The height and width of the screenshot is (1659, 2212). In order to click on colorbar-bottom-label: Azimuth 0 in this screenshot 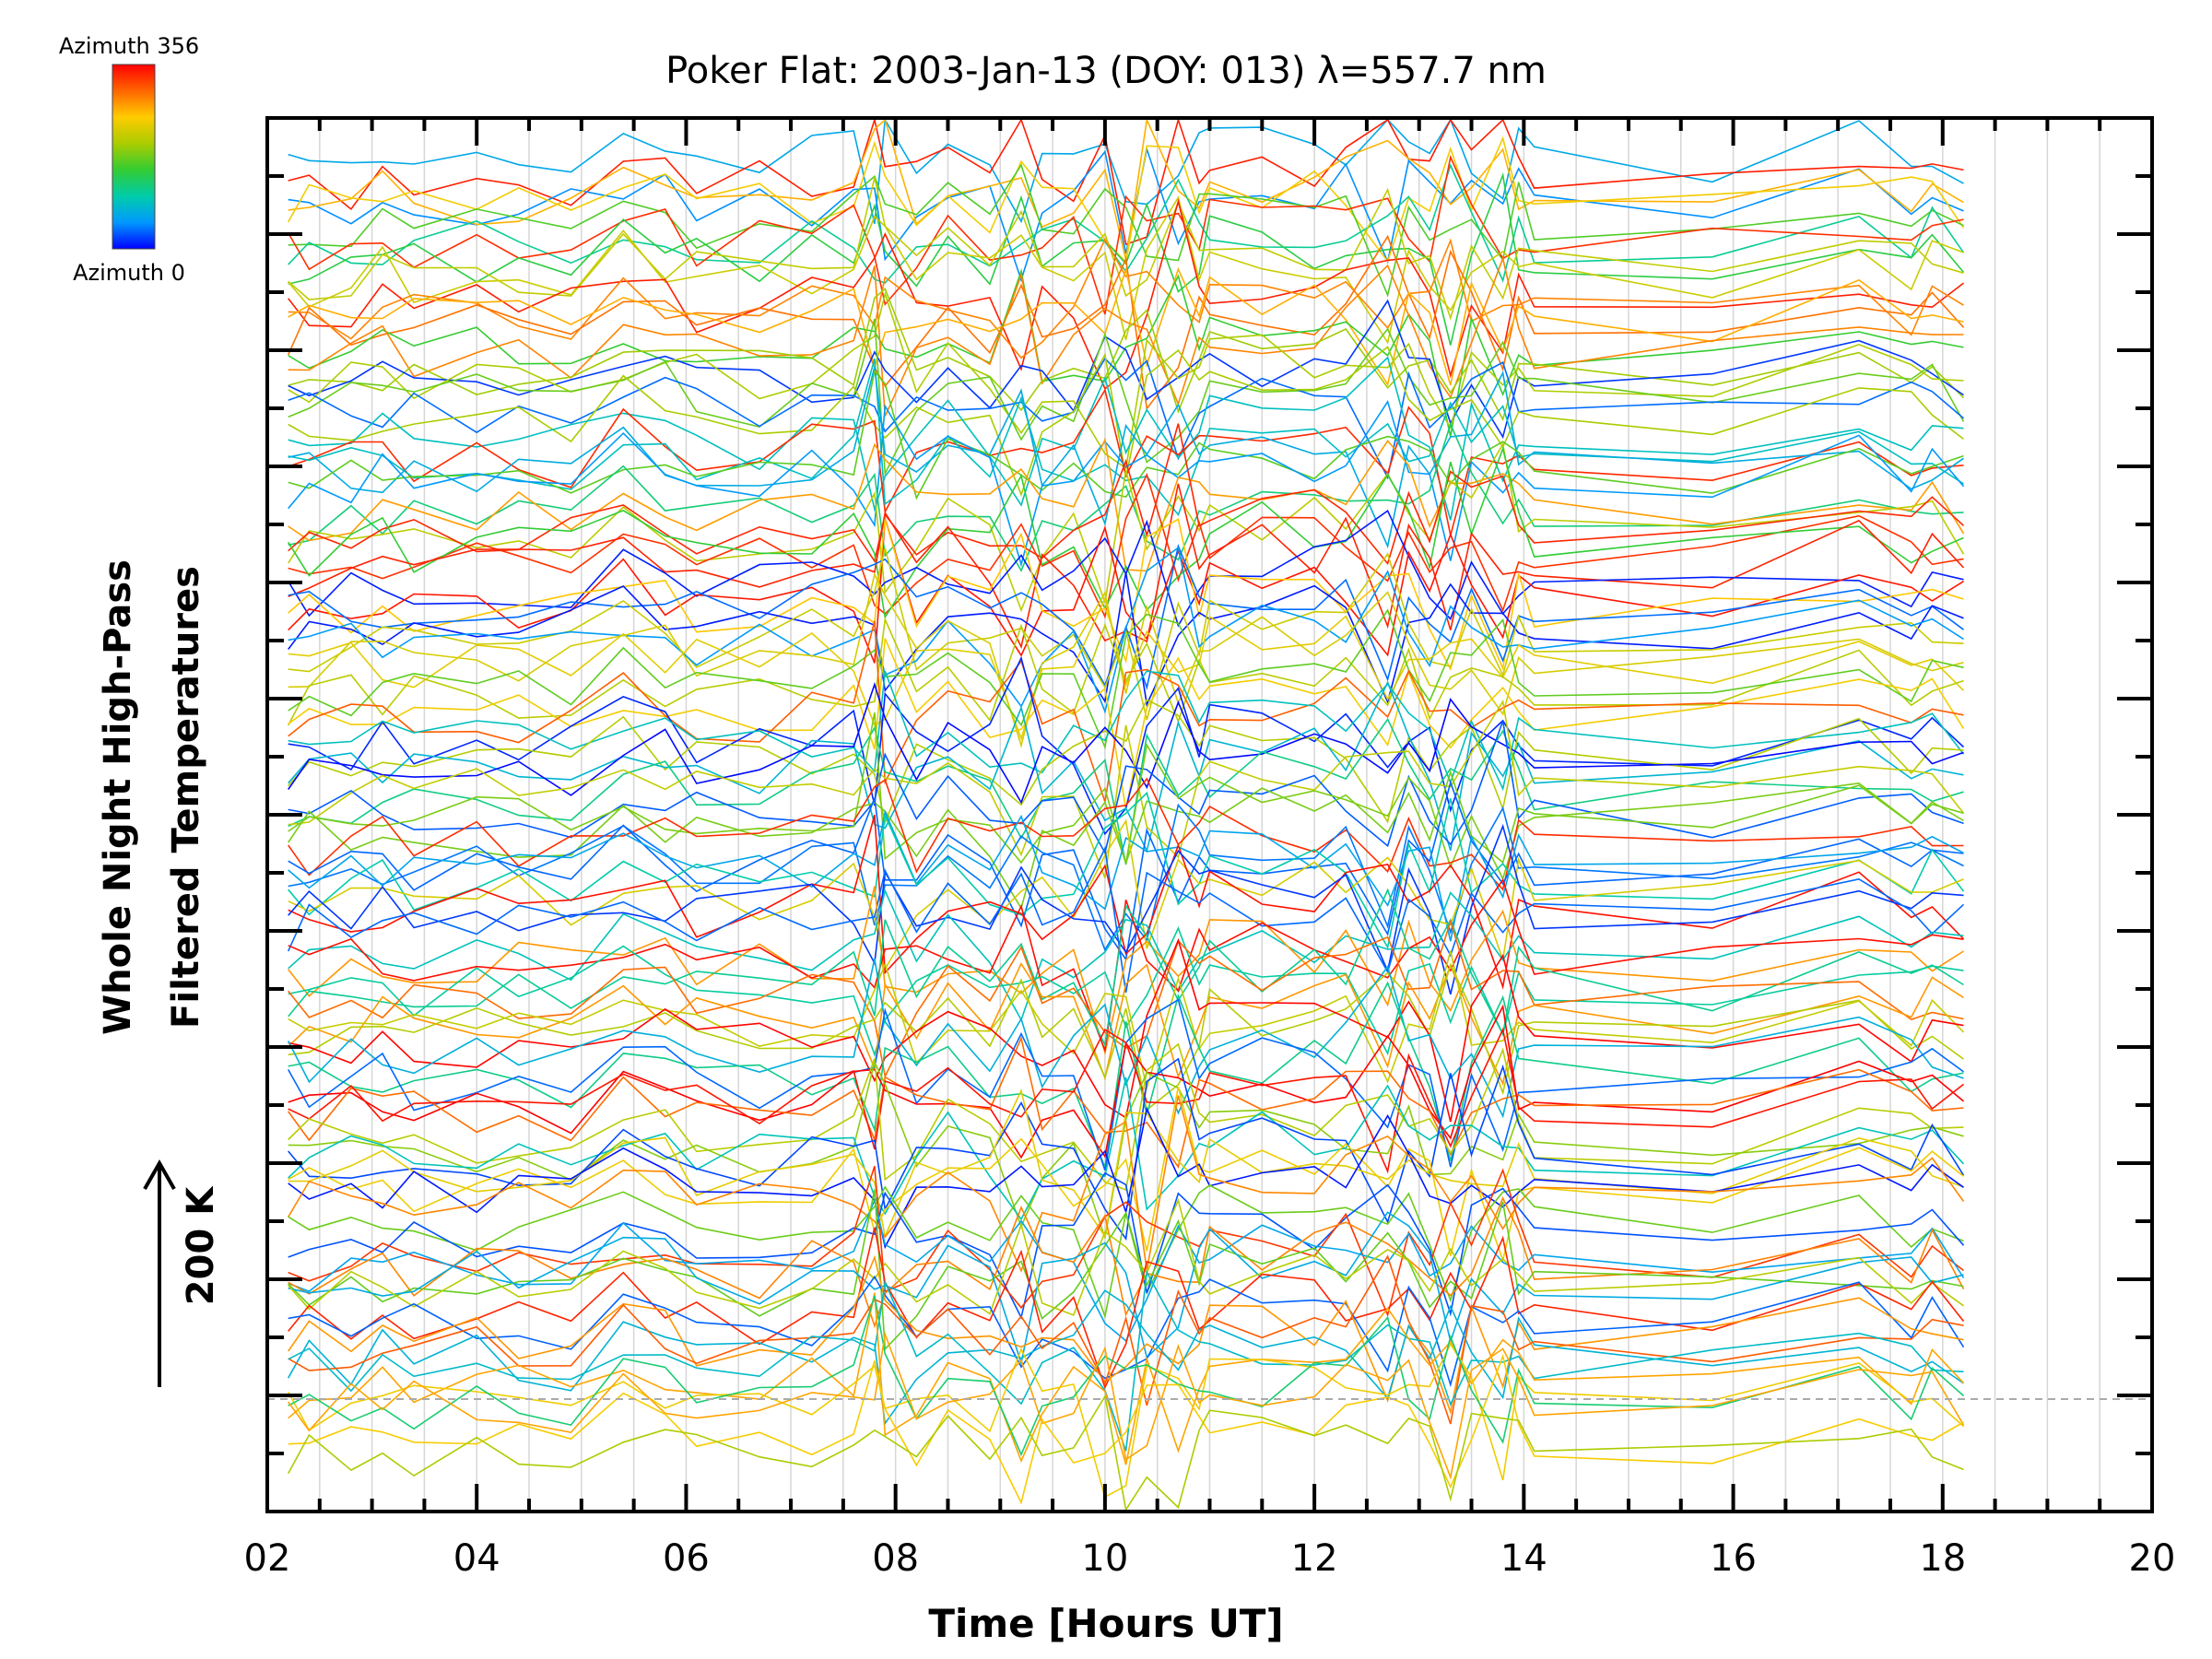, I will do `click(129, 273)`.